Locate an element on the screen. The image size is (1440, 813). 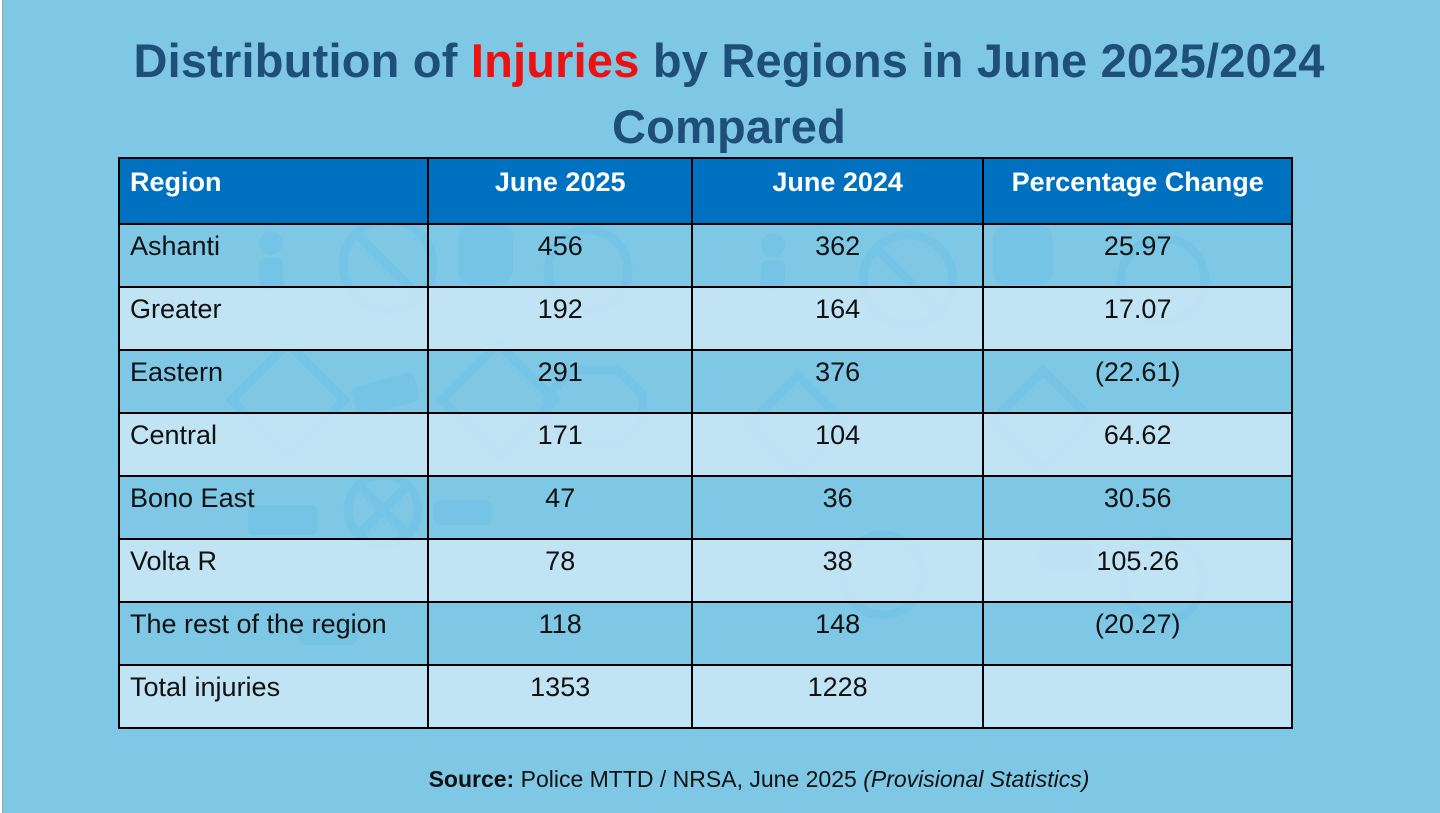
table-row: Volta R 78 38 105.26 is located at coordinates (705, 570).